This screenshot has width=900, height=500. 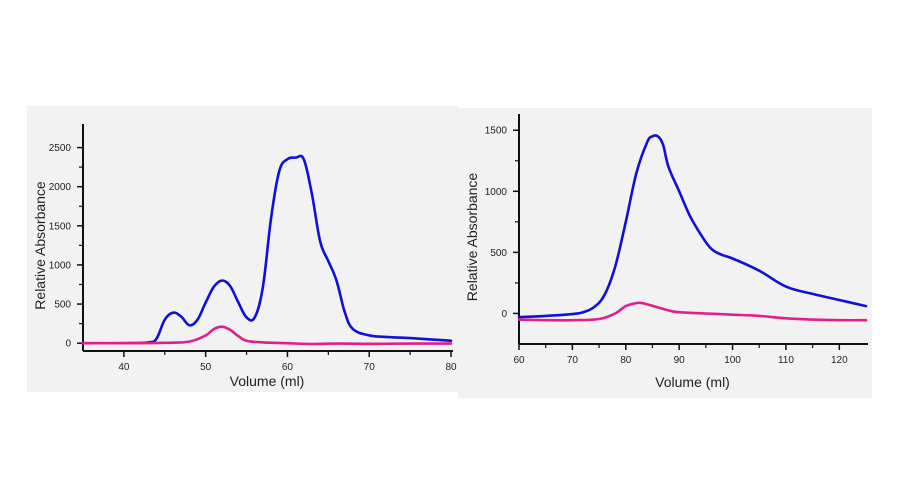 What do you see at coordinates (573, 360) in the screenshot?
I see `right-x-tick-label: 70` at bounding box center [573, 360].